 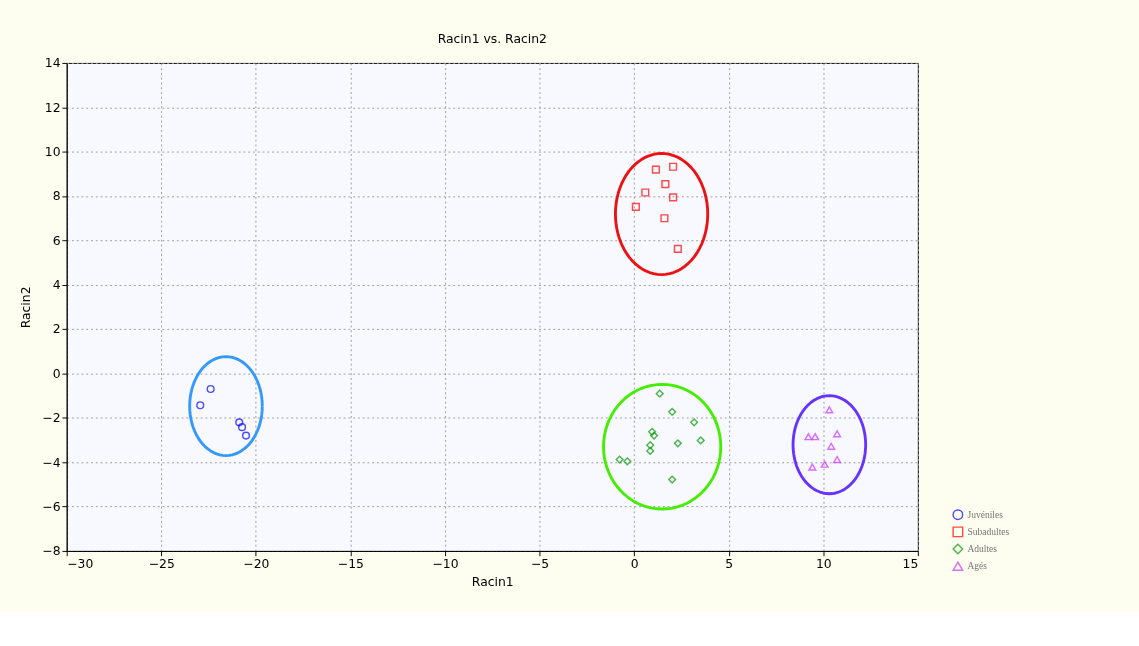 What do you see at coordinates (445, 563) in the screenshot?
I see `x-tick-label: −10` at bounding box center [445, 563].